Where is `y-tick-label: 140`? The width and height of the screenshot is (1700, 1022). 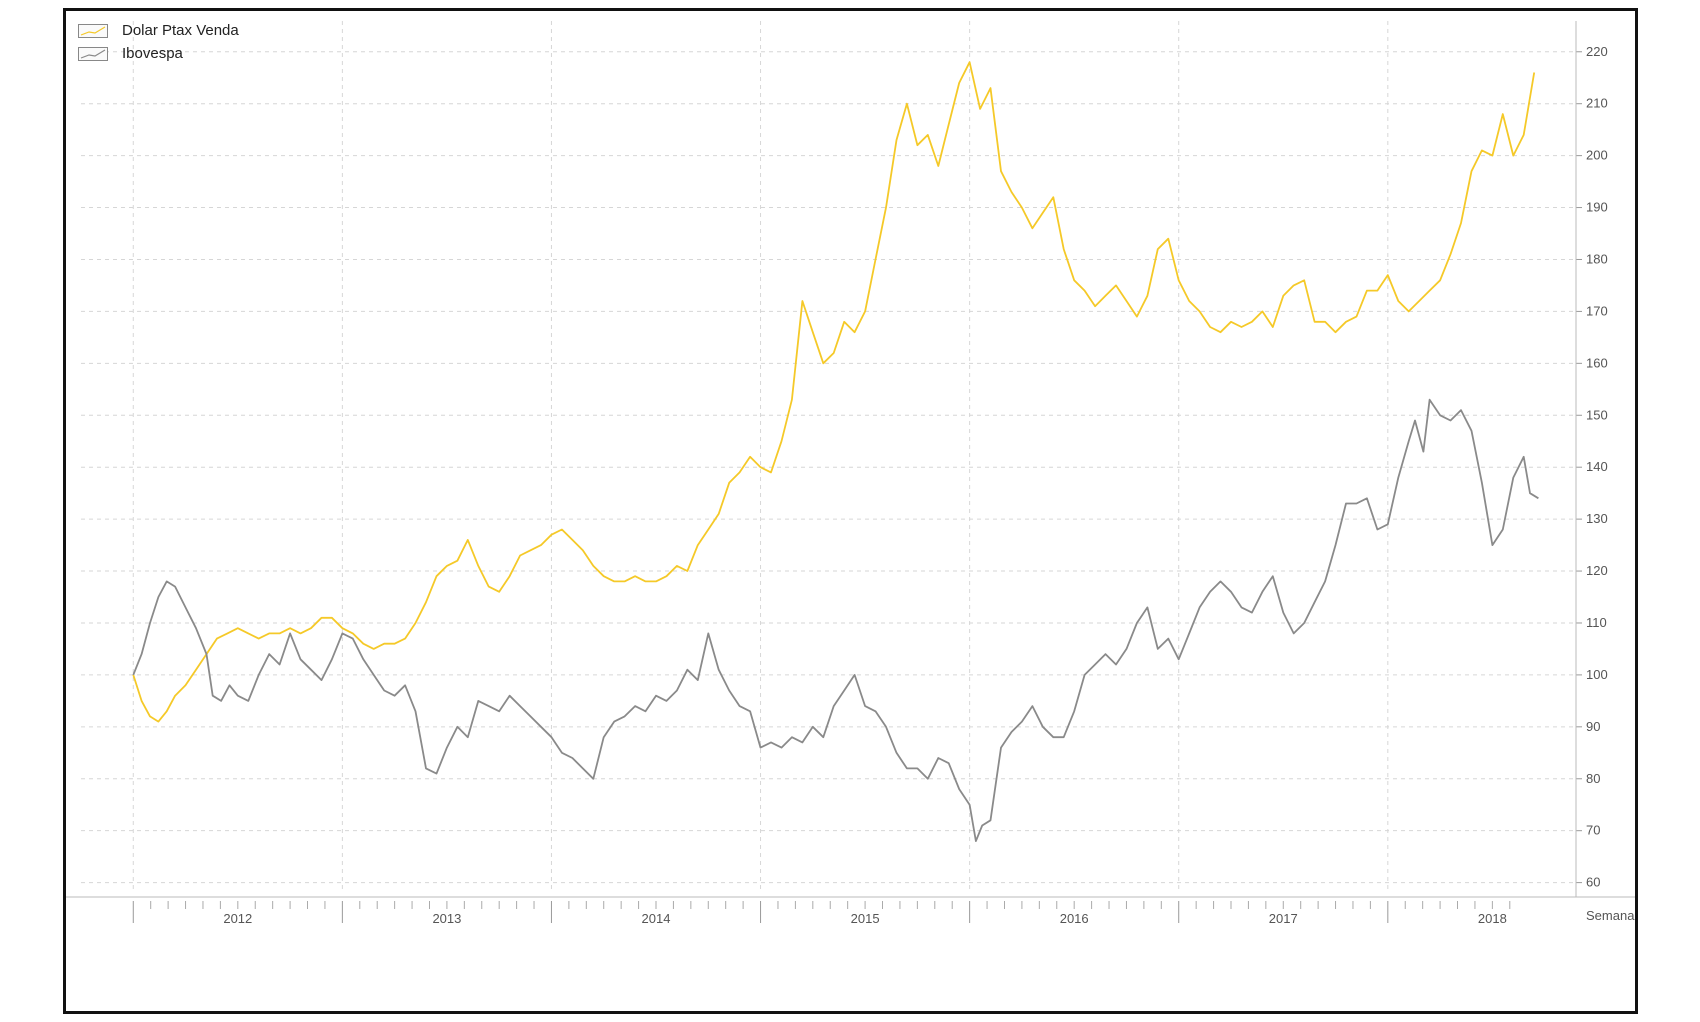
y-tick-label: 140 is located at coordinates (1597, 466).